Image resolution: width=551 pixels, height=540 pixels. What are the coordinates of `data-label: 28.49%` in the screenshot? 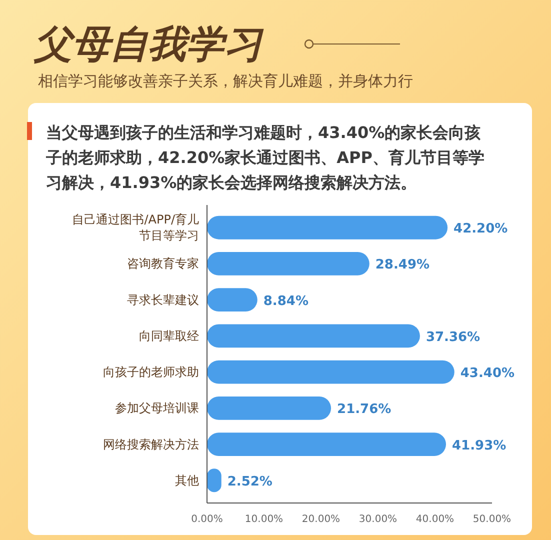 It's located at (402, 265).